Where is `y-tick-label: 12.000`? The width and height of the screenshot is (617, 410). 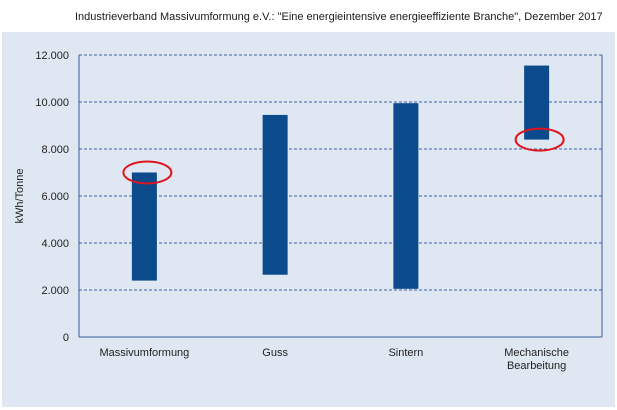 y-tick-label: 12.000 is located at coordinates (52, 56).